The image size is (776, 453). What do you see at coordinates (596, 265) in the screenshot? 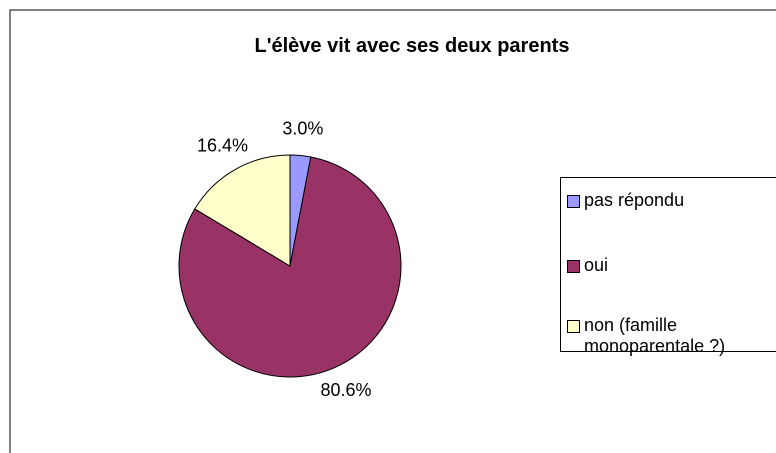
I see `legend-label: oui` at bounding box center [596, 265].